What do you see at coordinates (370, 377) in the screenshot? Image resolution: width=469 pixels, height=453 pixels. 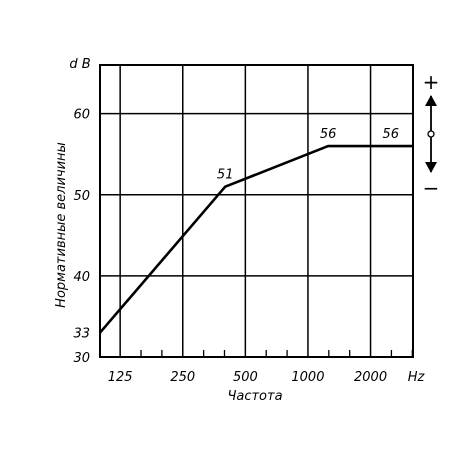 I see `x-tick-label-2000: 2000` at bounding box center [370, 377].